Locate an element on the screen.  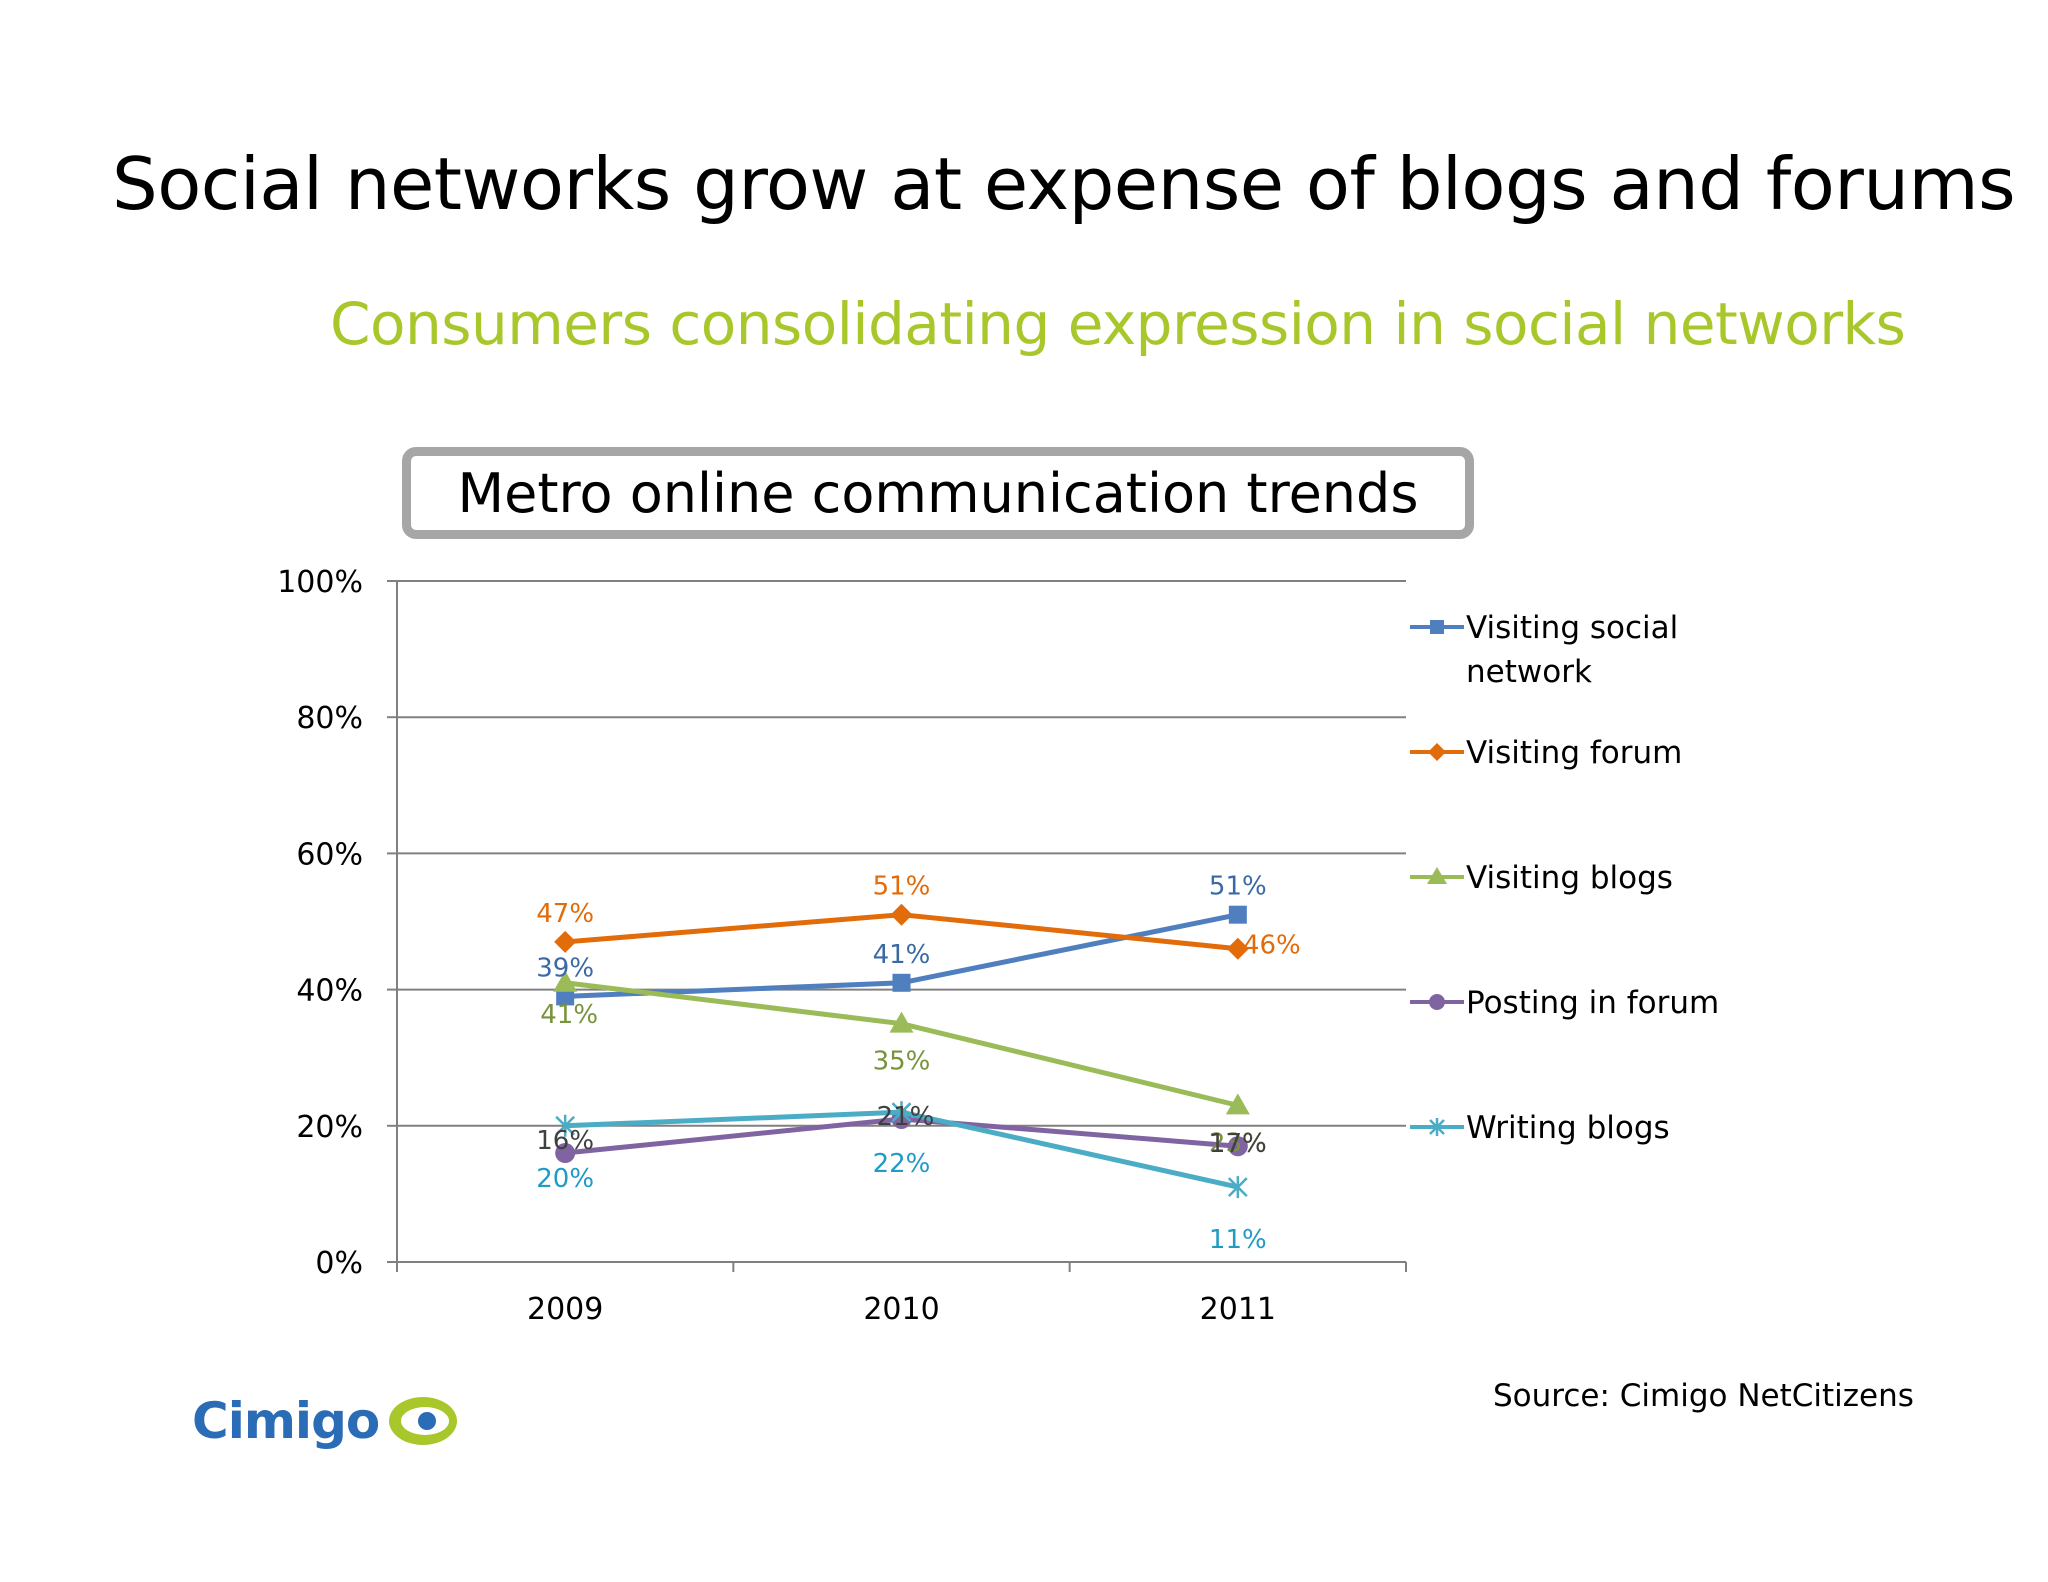
legend-item: Posting in forum is located at coordinates (1564, 1003).